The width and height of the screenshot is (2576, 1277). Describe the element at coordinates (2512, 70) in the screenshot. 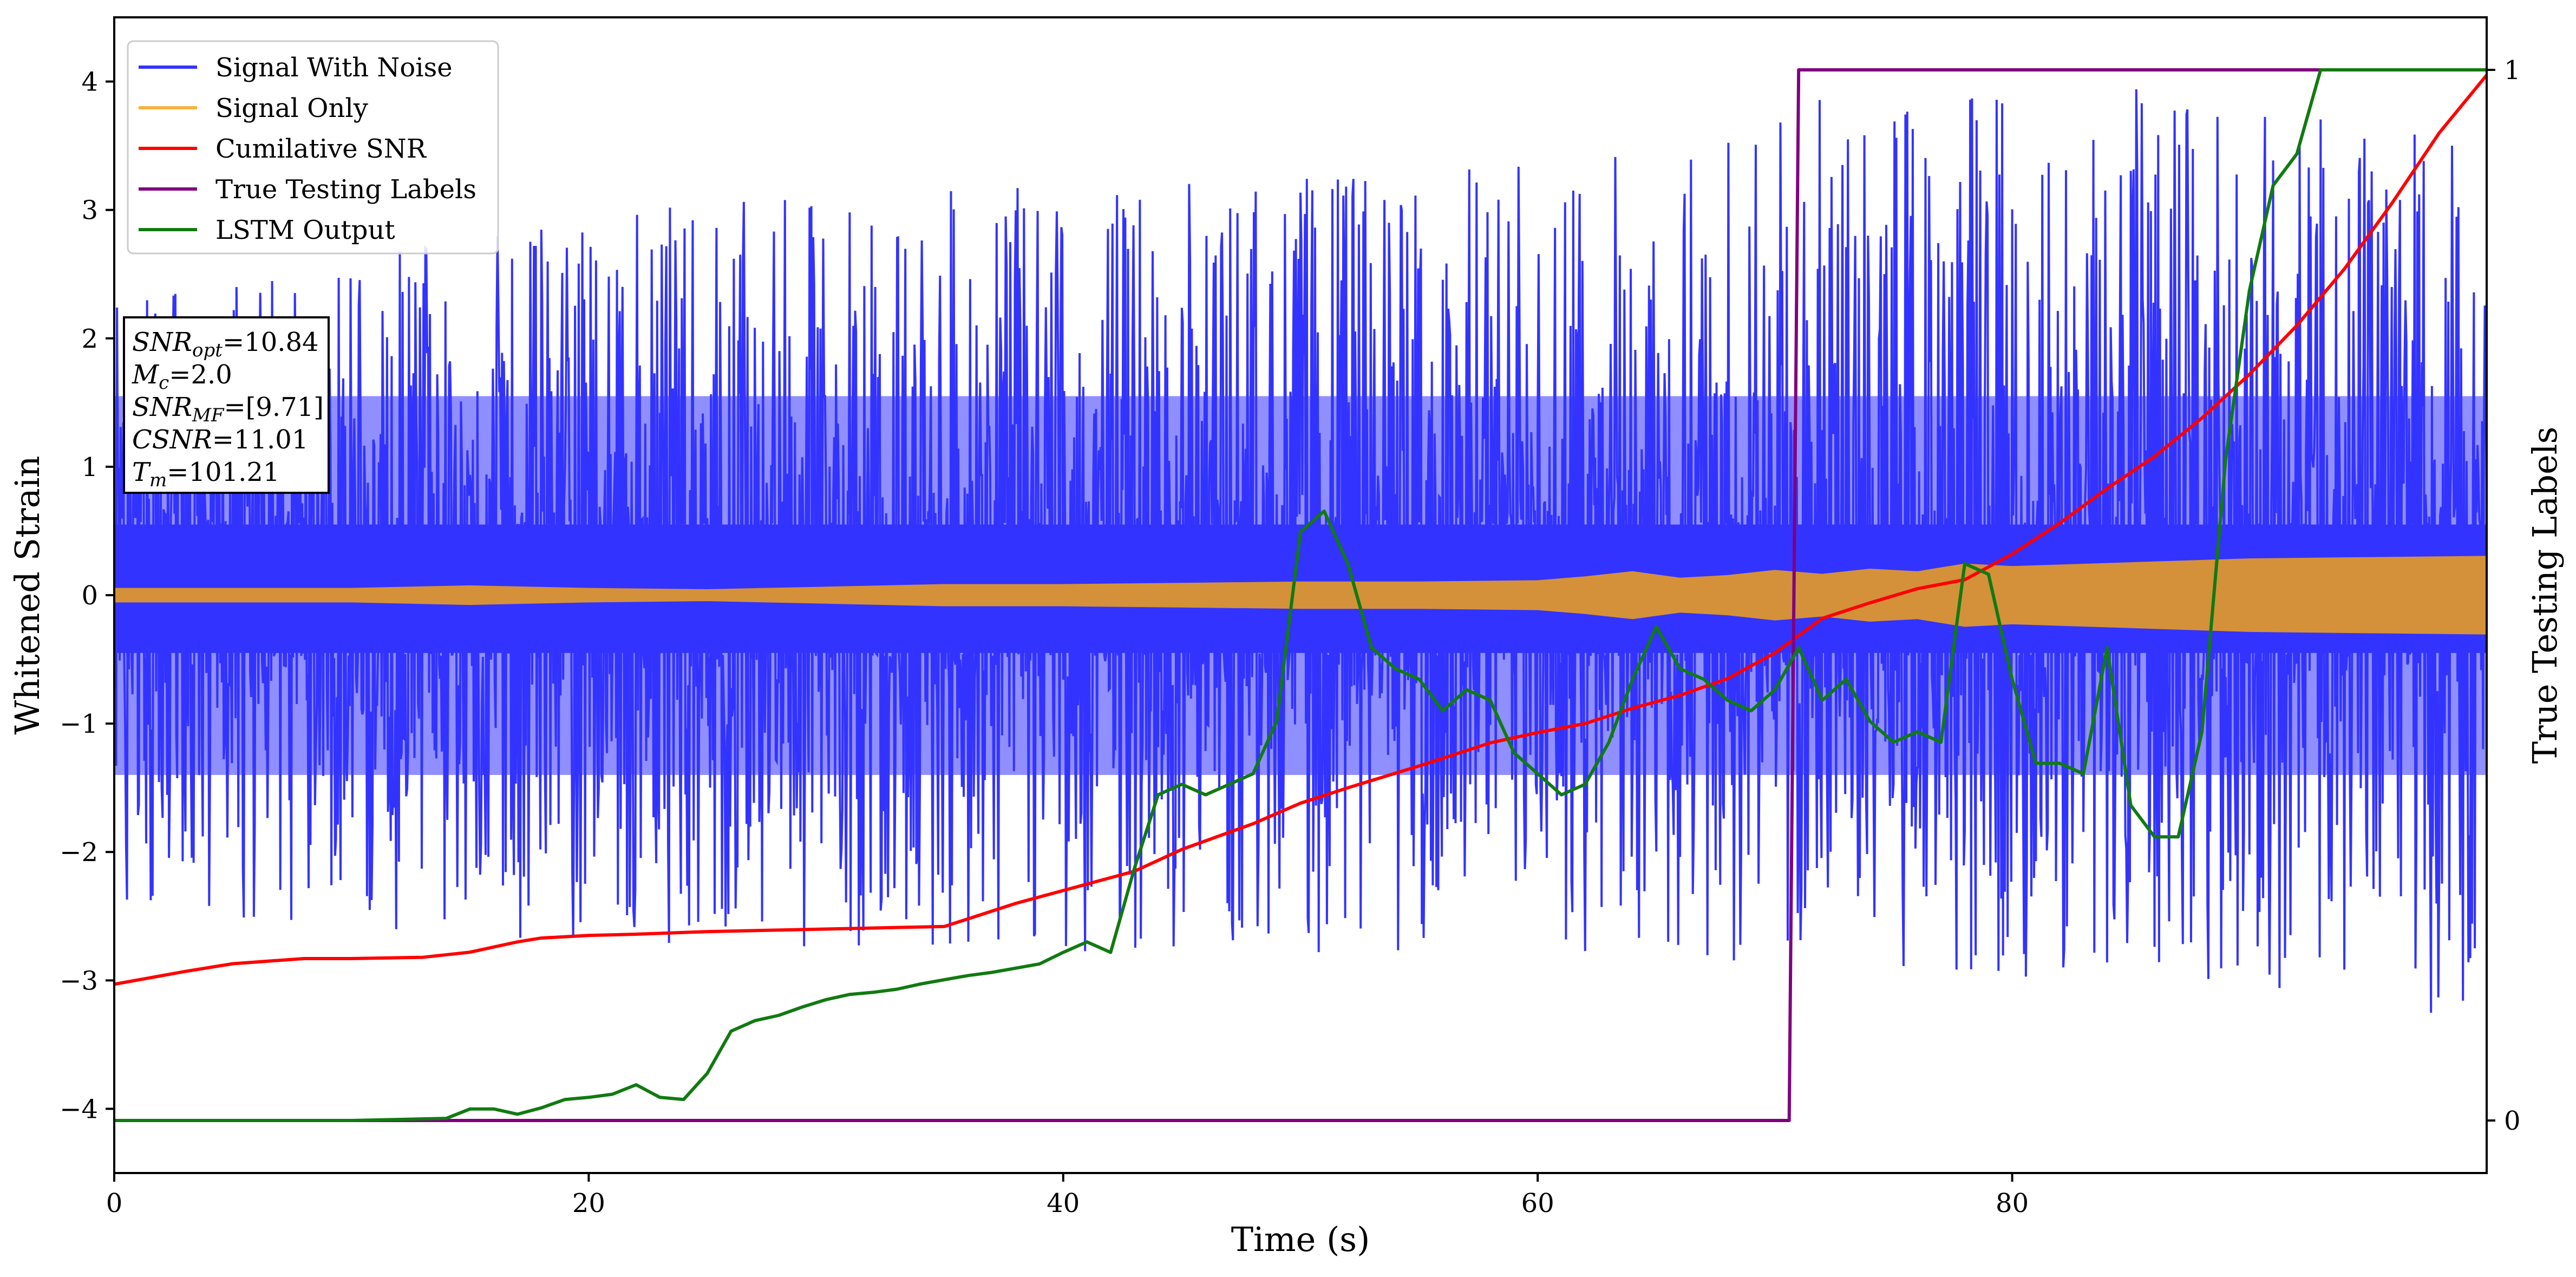

I see `y2-tick-label: 1` at that location.